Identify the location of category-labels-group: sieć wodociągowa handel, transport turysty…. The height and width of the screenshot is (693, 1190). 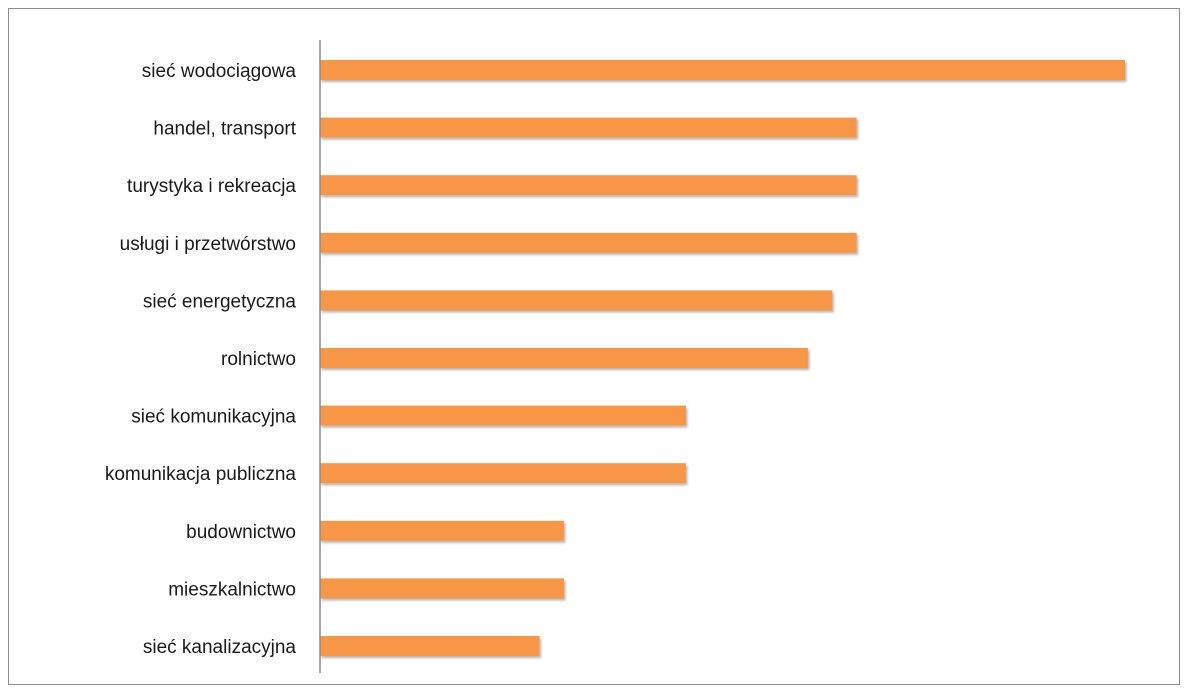
(201, 359).